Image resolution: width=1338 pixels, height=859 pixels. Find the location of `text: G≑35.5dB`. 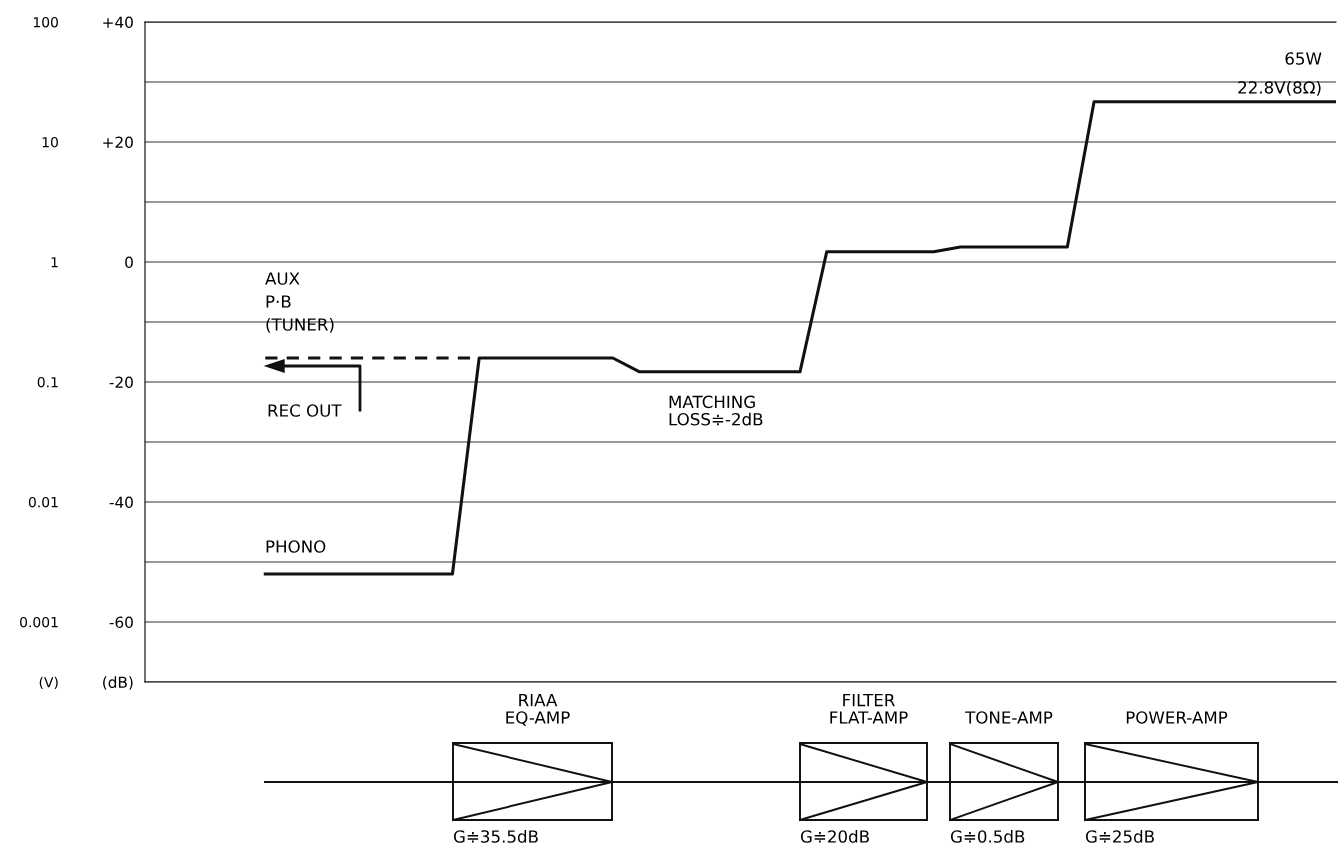

text: G≑35.5dB is located at coordinates (495, 836).